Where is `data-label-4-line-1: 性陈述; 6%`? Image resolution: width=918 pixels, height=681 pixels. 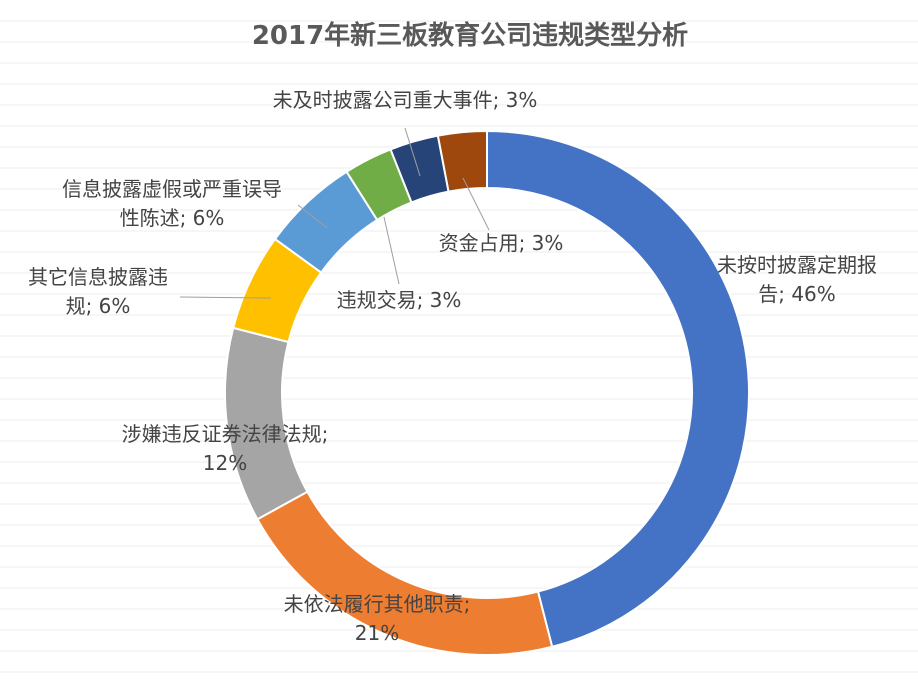
data-label-4-line-1: 性陈述; 6% is located at coordinates (172, 218).